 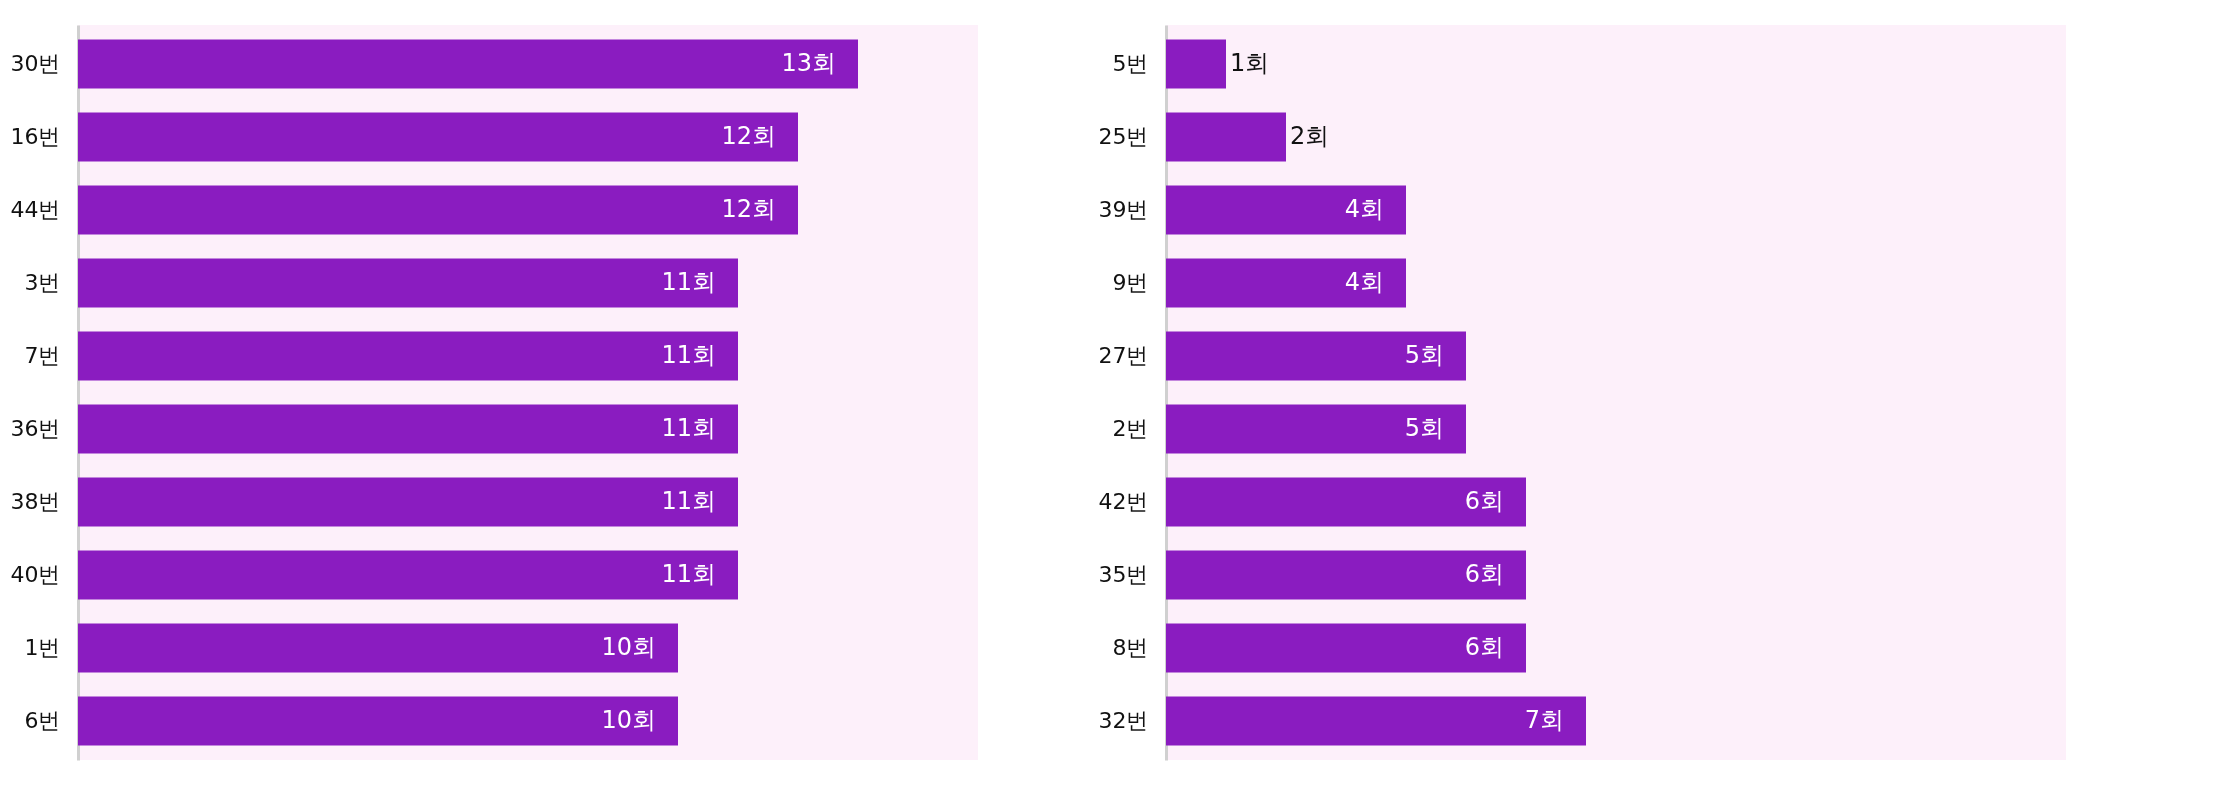 What do you see at coordinates (42, 283) in the screenshot?
I see `y-tick-label: 3번` at bounding box center [42, 283].